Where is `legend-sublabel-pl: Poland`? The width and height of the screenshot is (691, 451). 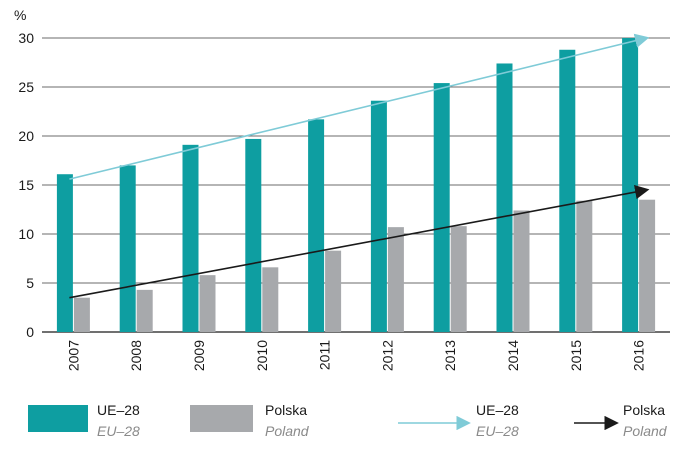 legend-sublabel-pl: Poland is located at coordinates (287, 431).